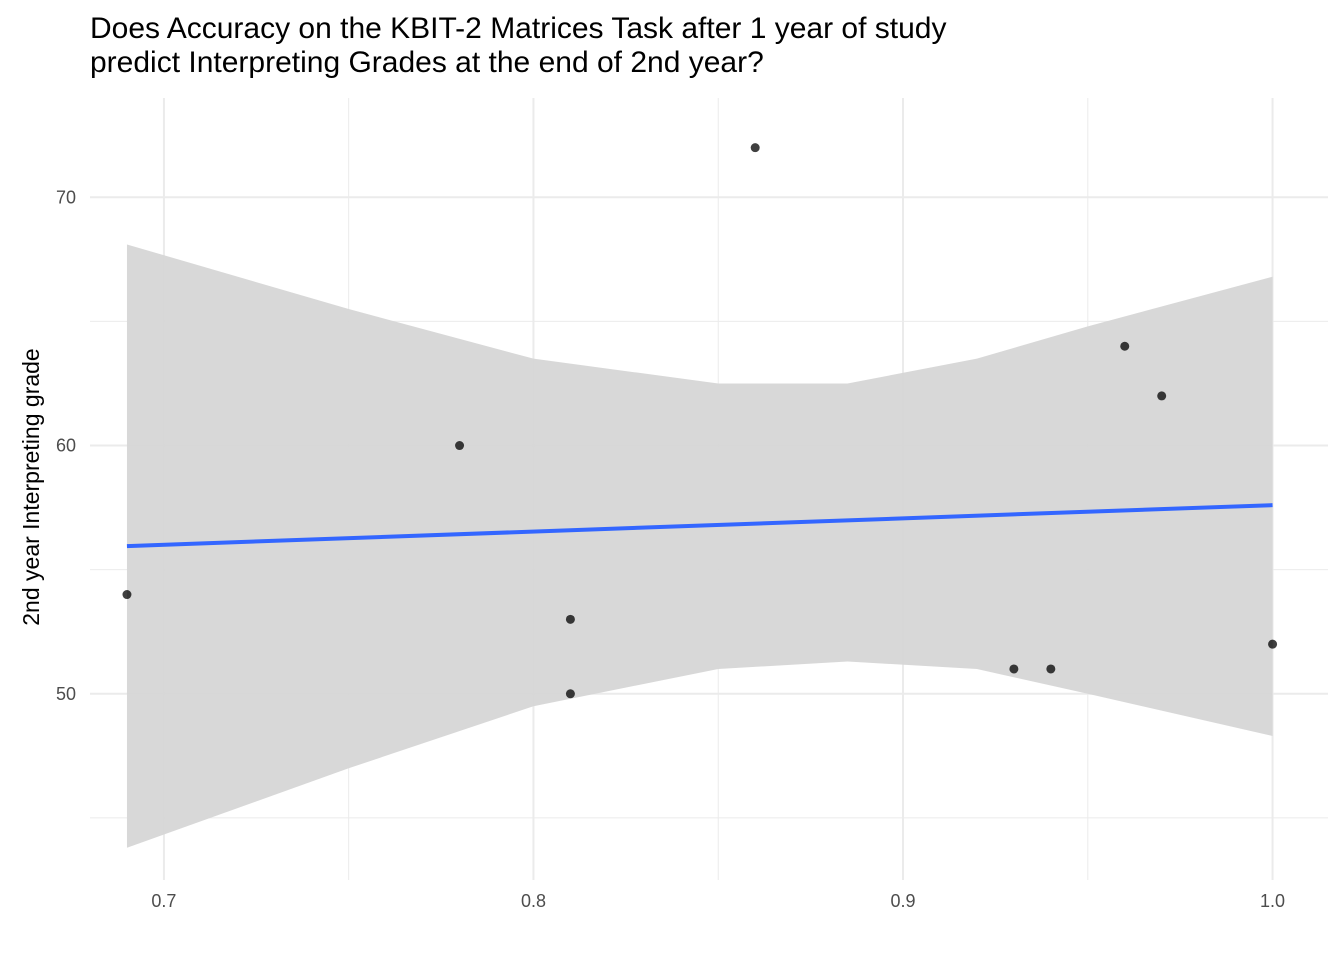  Describe the element at coordinates (718, 901) in the screenshot. I see `x-axis-ticks: 0.7 0.8 0.9 1.0` at that location.